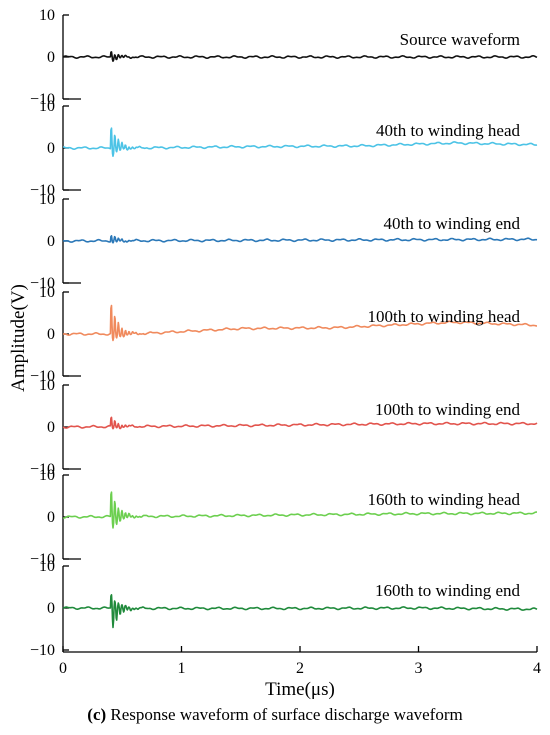  What do you see at coordinates (452, 223) in the screenshot?
I see `series-label-3: 40th to winding end` at bounding box center [452, 223].